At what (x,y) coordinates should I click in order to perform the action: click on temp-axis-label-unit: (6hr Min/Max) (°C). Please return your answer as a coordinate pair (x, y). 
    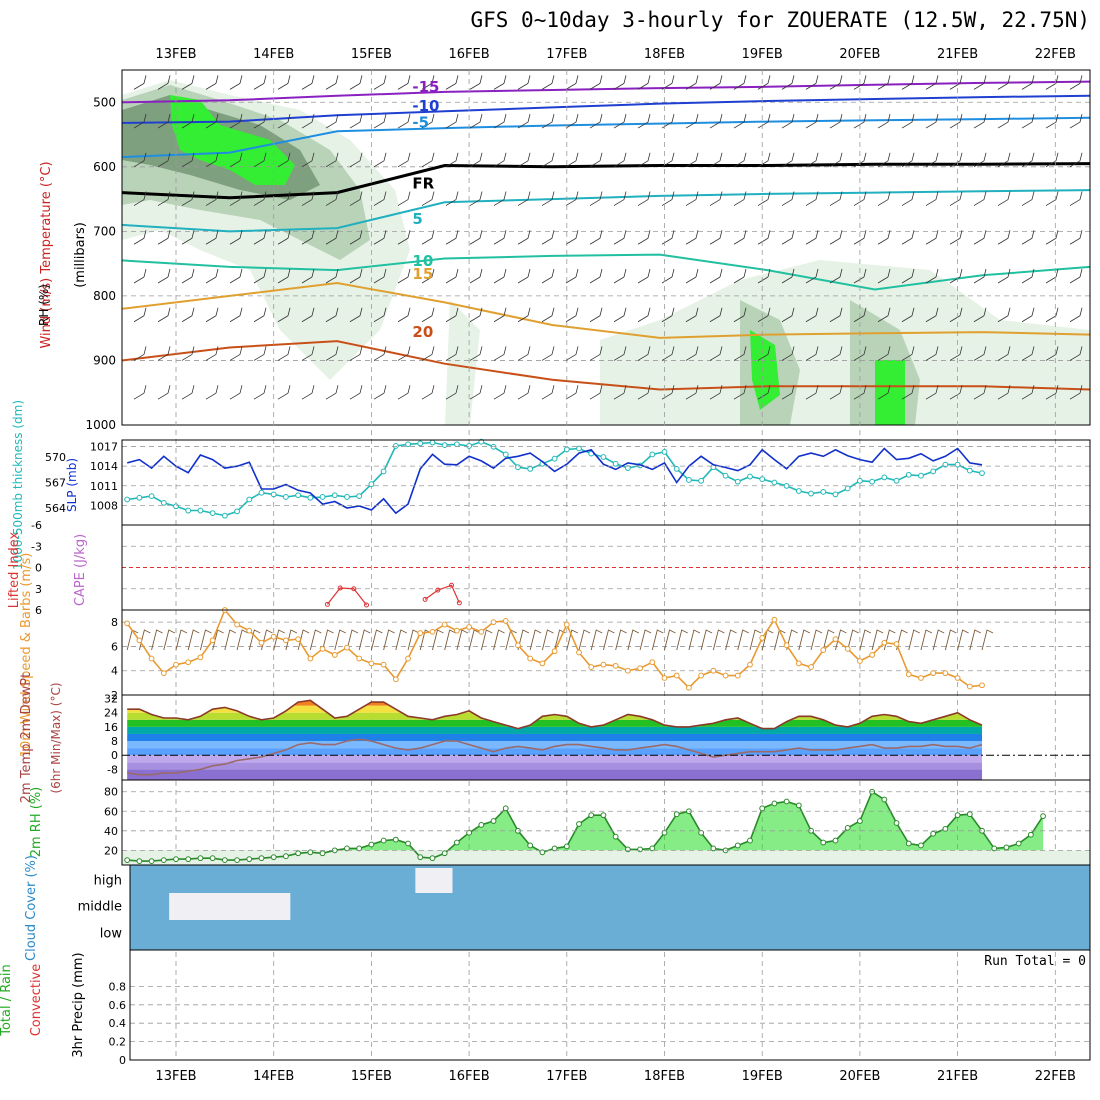
    Looking at the image, I should click on (56, 737).